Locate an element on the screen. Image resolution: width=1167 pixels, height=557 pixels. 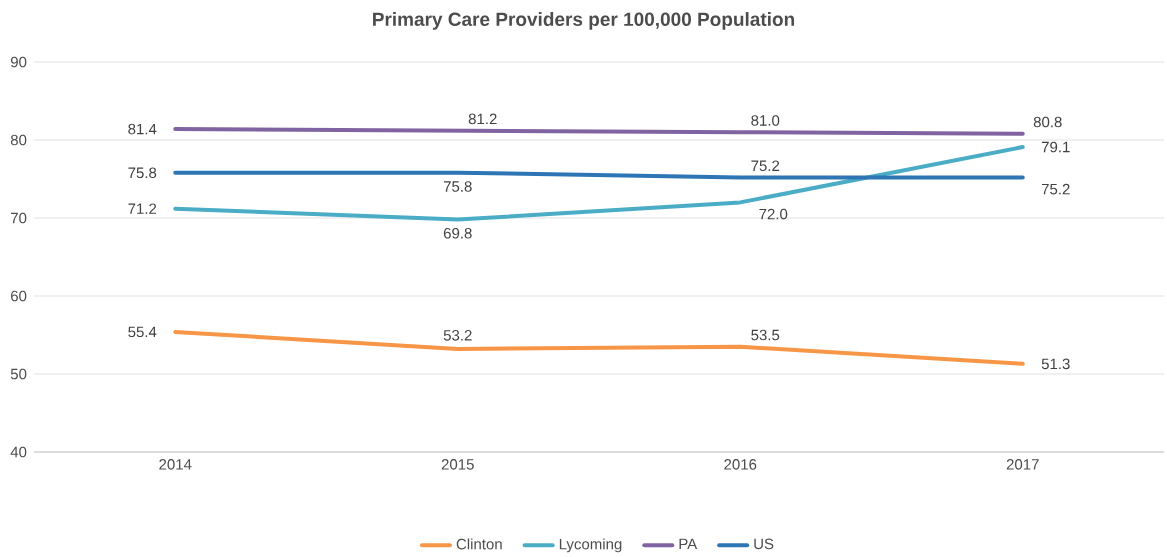
x-tick-label: 2014 is located at coordinates (175, 464).